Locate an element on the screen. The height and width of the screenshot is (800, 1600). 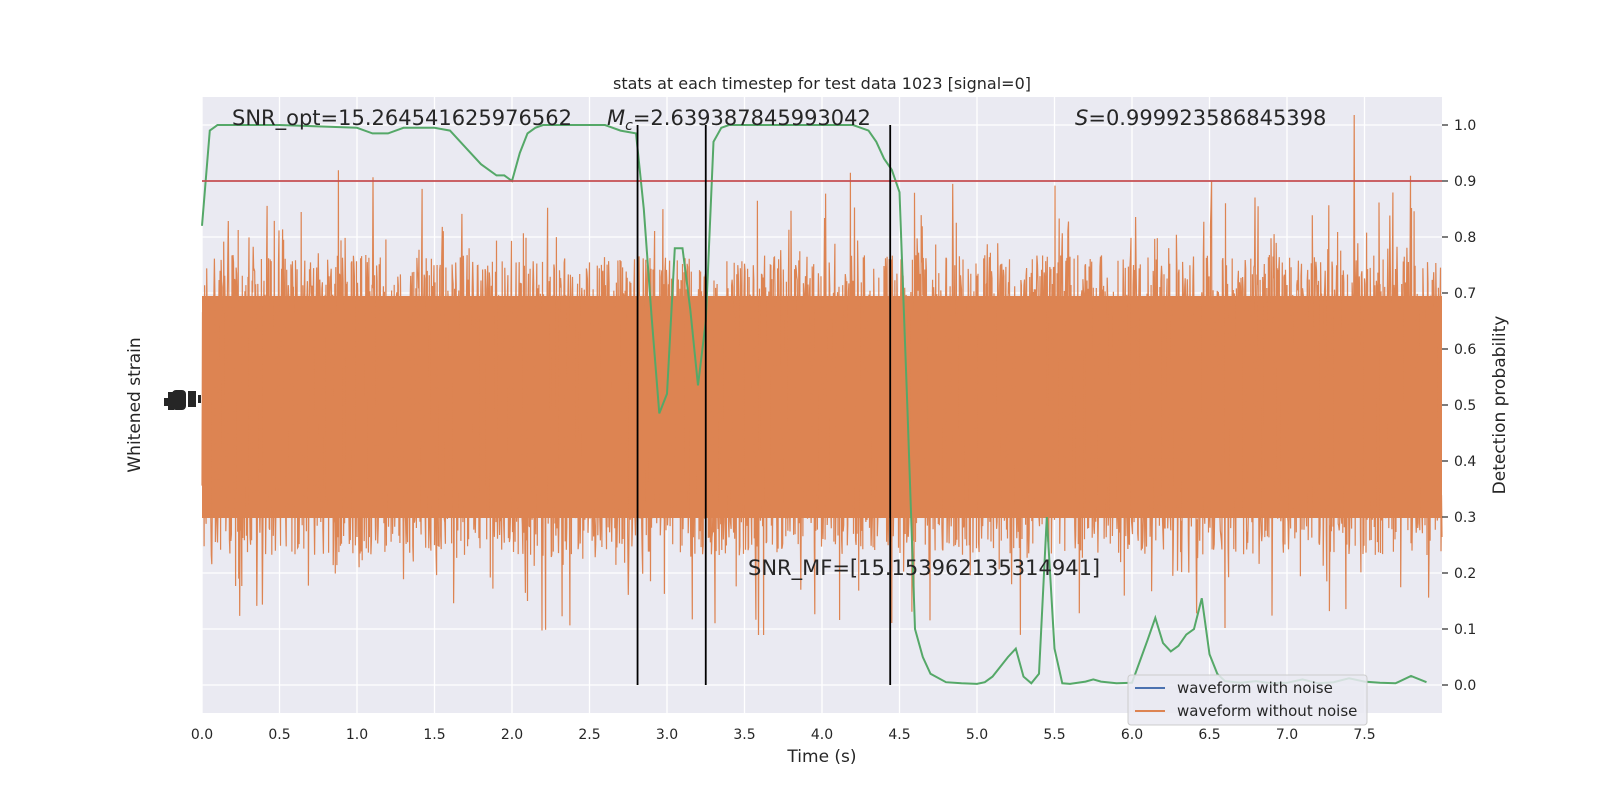
y-tick-label: 0.6 is located at coordinates (1465, 350).